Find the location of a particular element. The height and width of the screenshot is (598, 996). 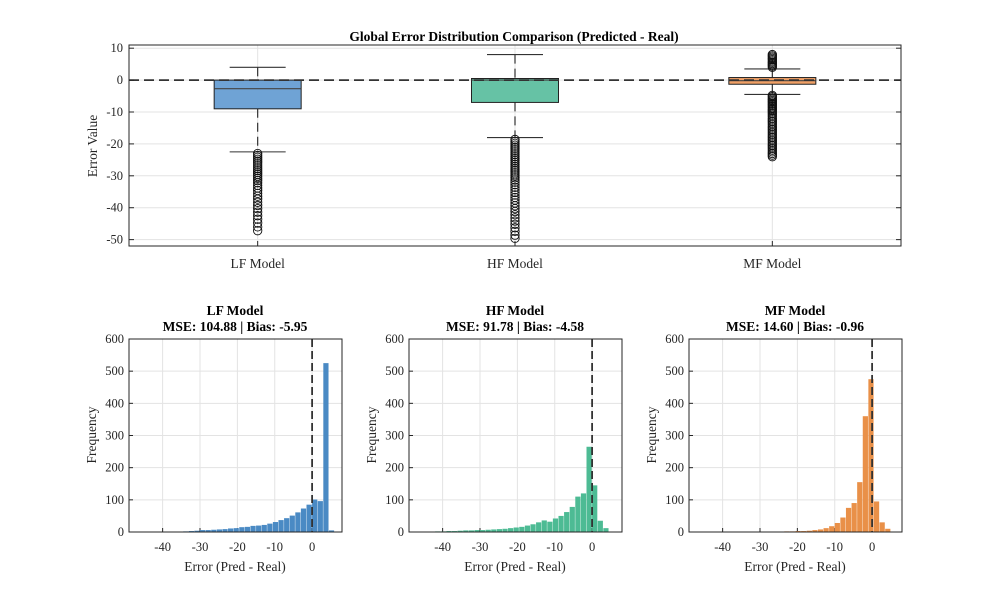

hist-hf-y-tick-label: 200 is located at coordinates (394, 468).